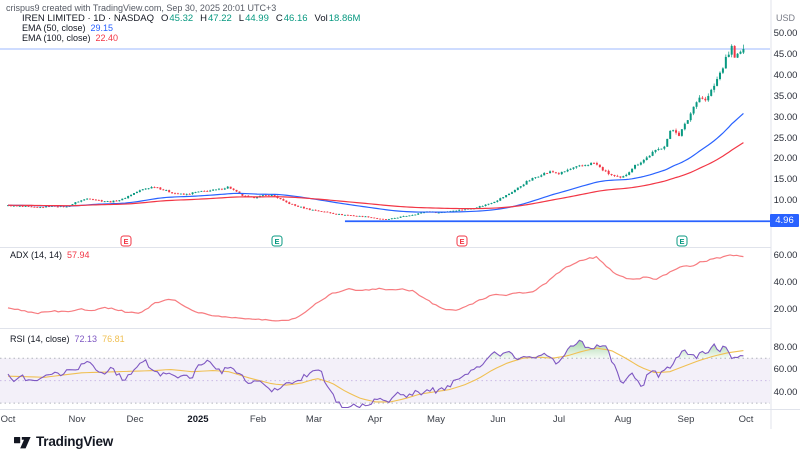 The height and width of the screenshot is (456, 800). I want to click on adx-legend-value: 57.94, so click(78, 255).